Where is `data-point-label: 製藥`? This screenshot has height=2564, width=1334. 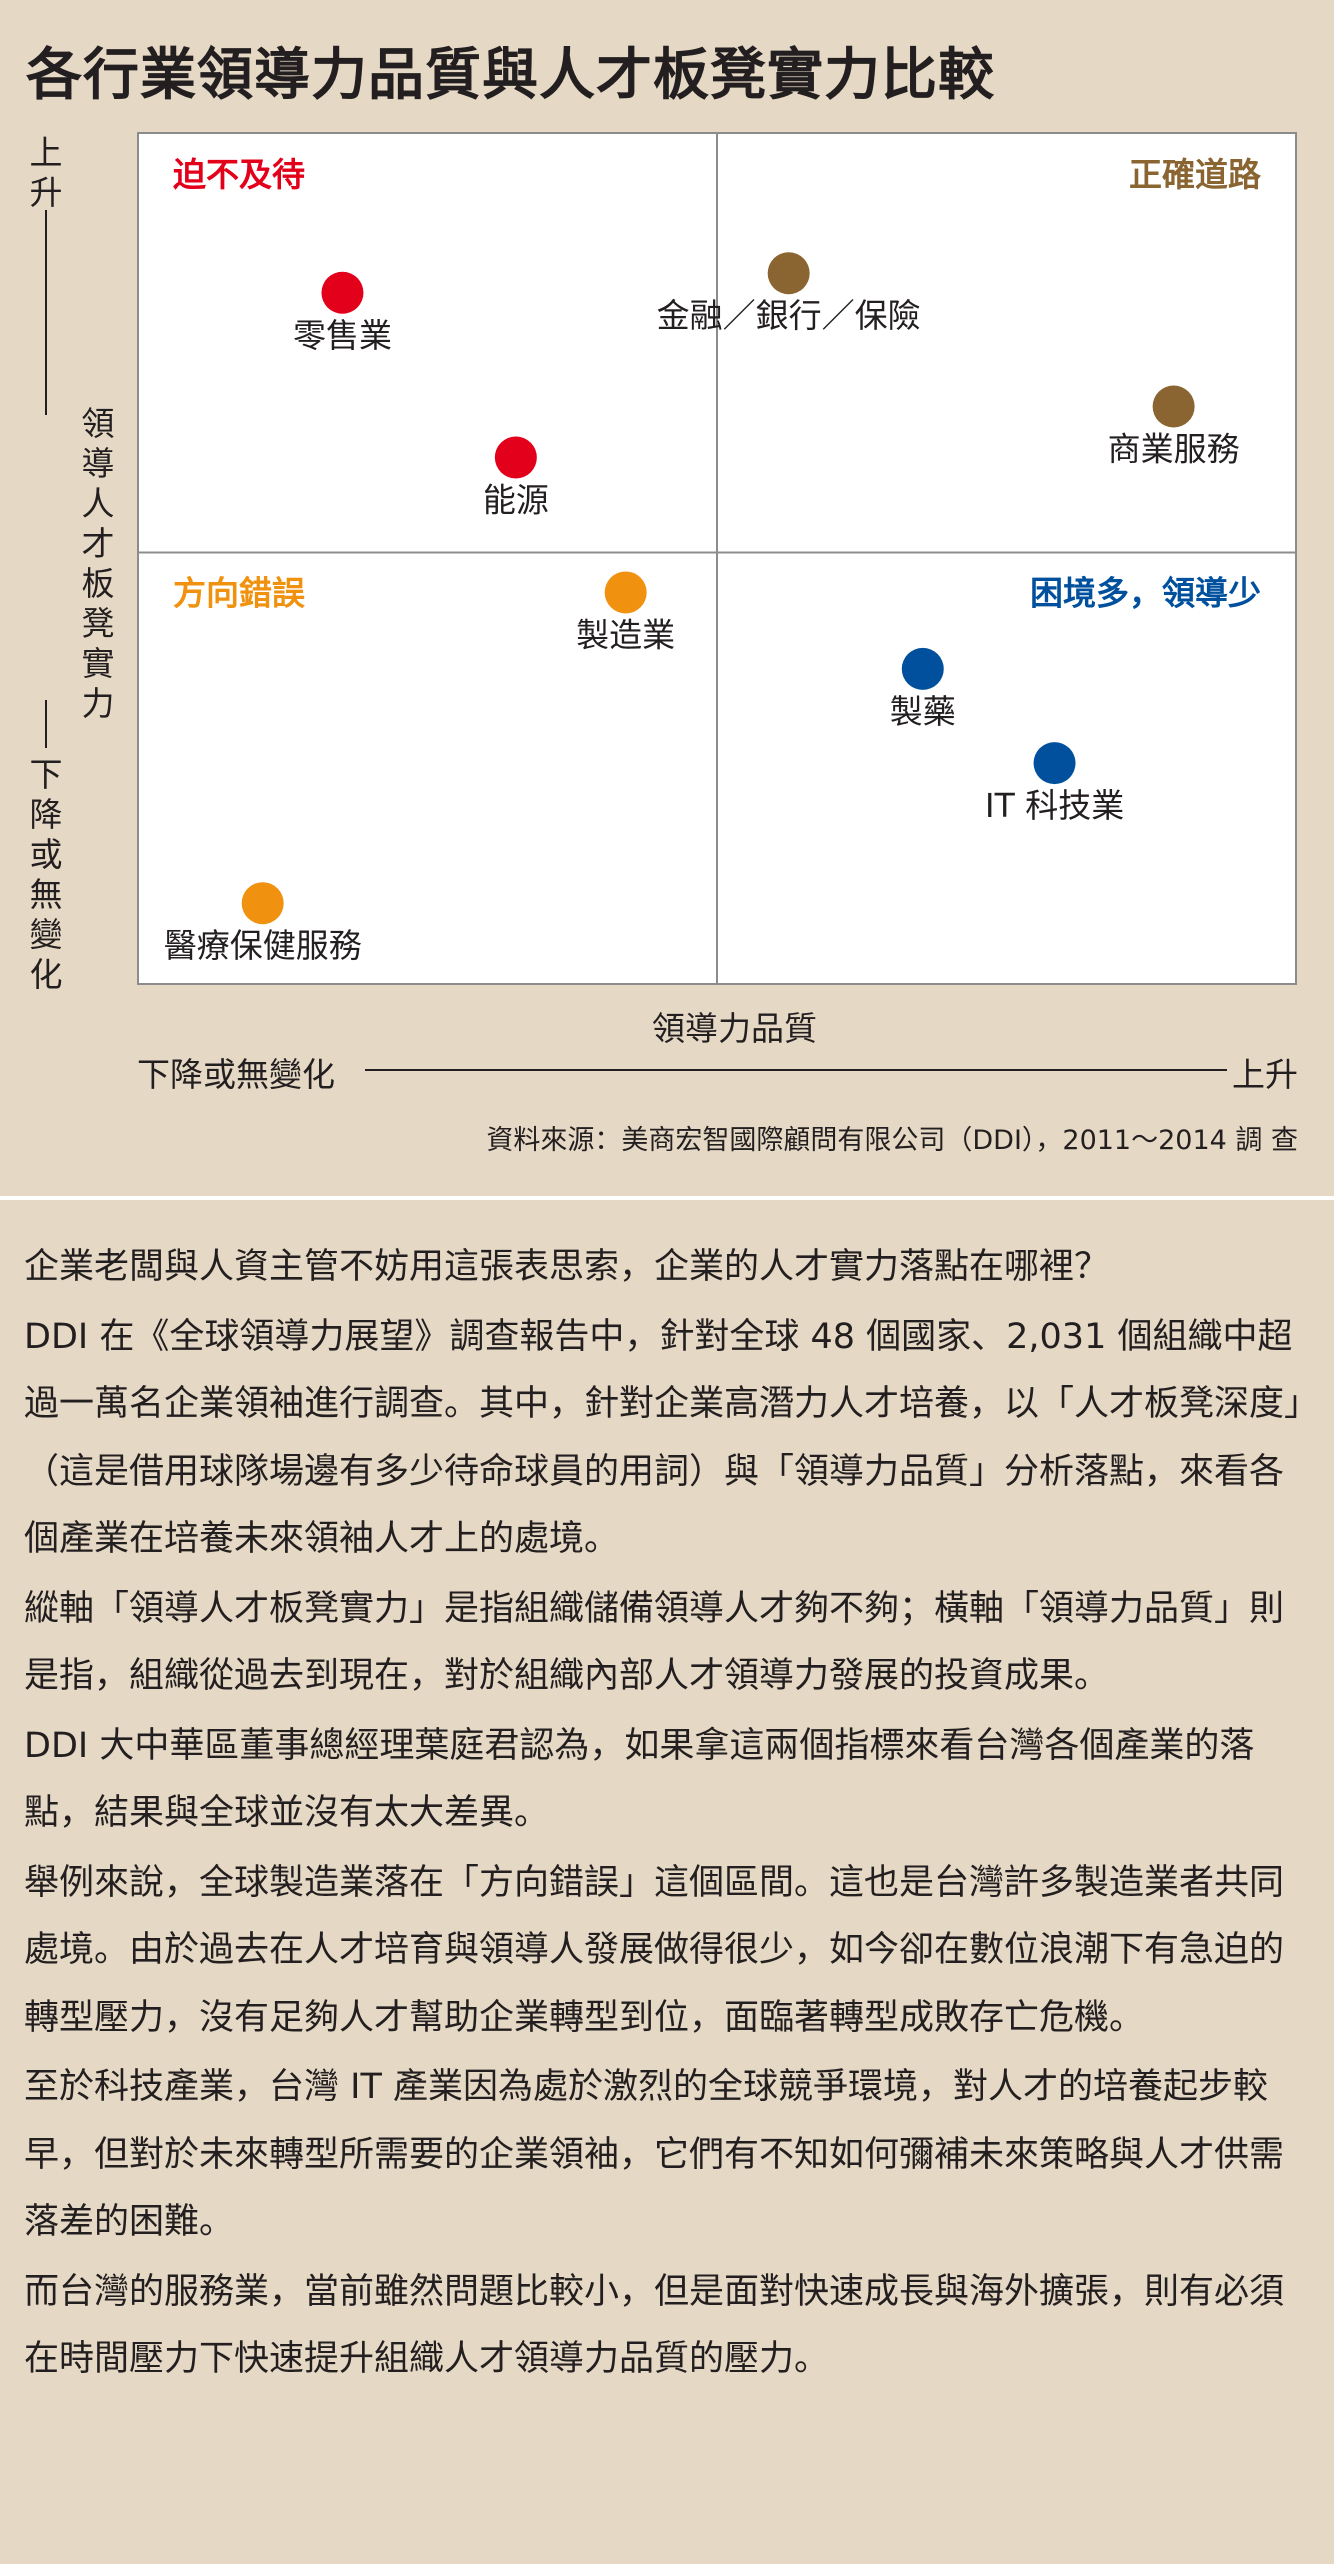
data-point-label: 製藥 is located at coordinates (923, 711).